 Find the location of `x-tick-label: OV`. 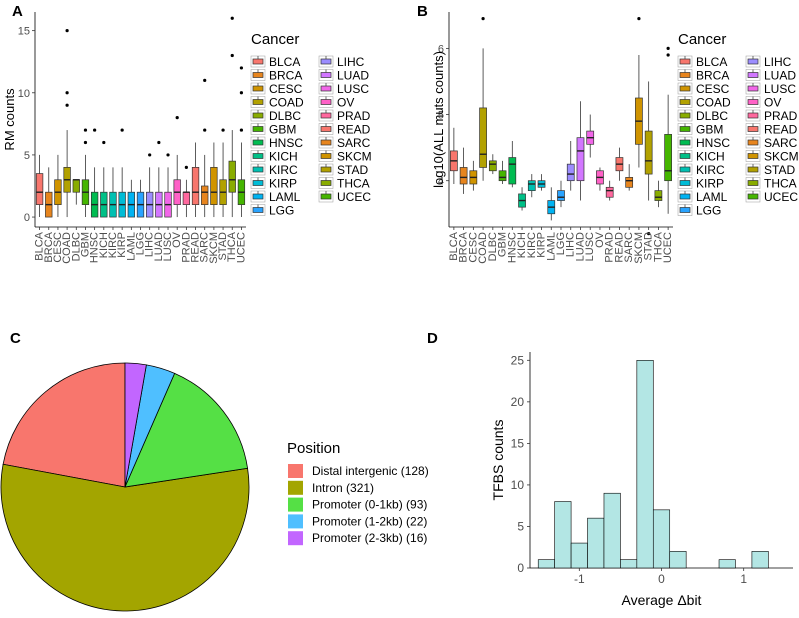

x-tick-label: OV is located at coordinates (600, 239).